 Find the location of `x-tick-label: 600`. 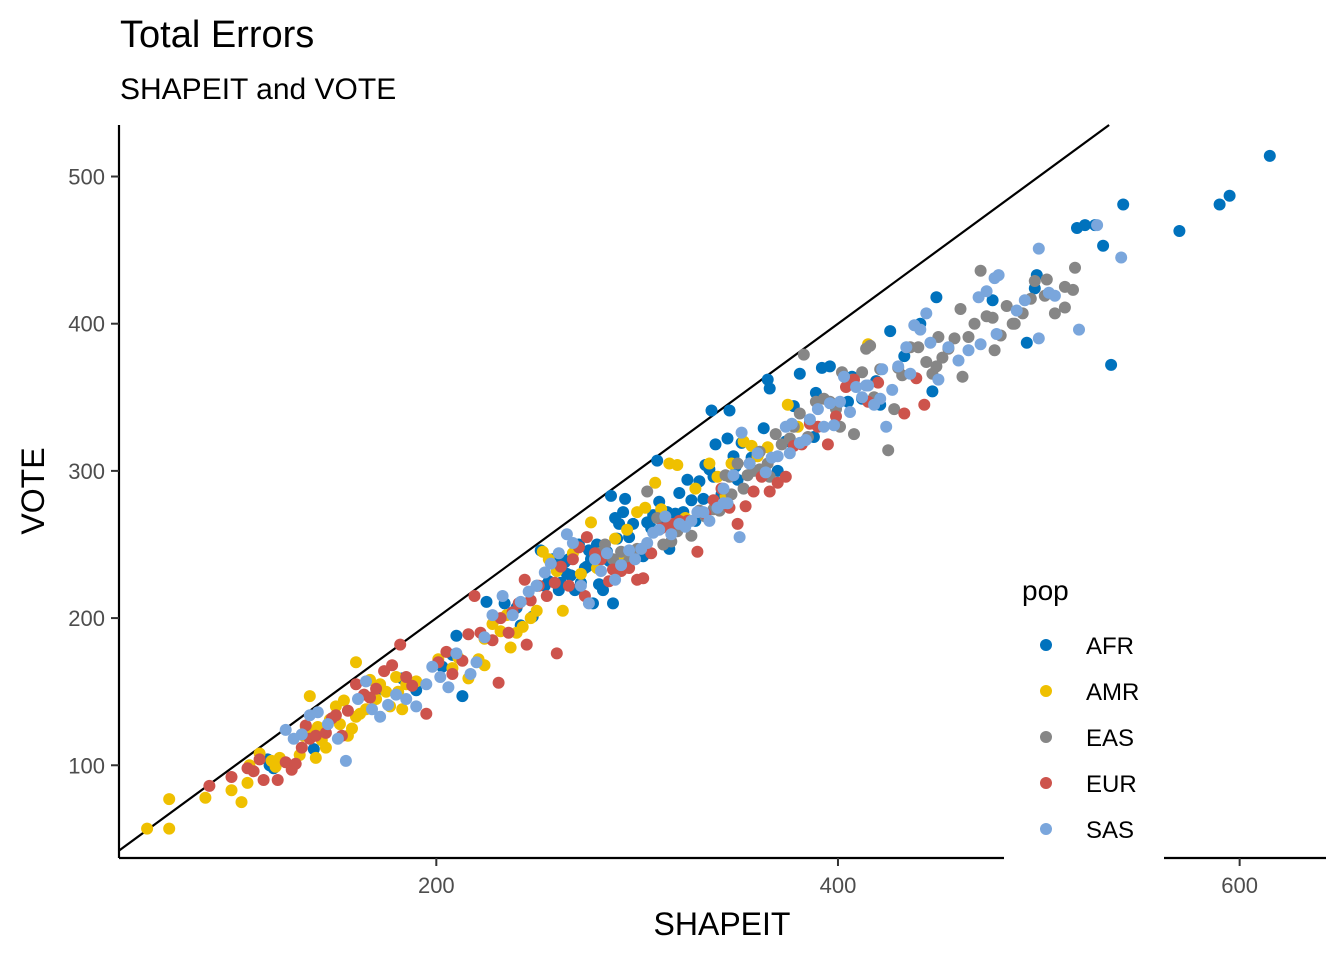

x-tick-label: 600 is located at coordinates (1239, 885).